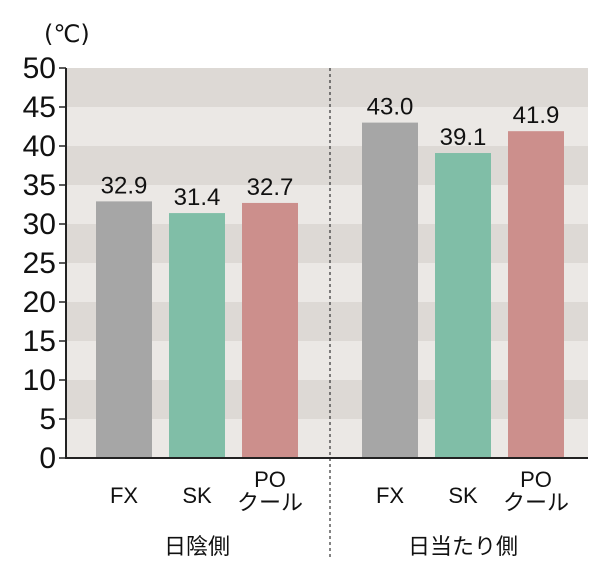 Image resolution: width=600 pixels, height=571 pixels. I want to click on y-tick-label: 50, so click(39, 68).